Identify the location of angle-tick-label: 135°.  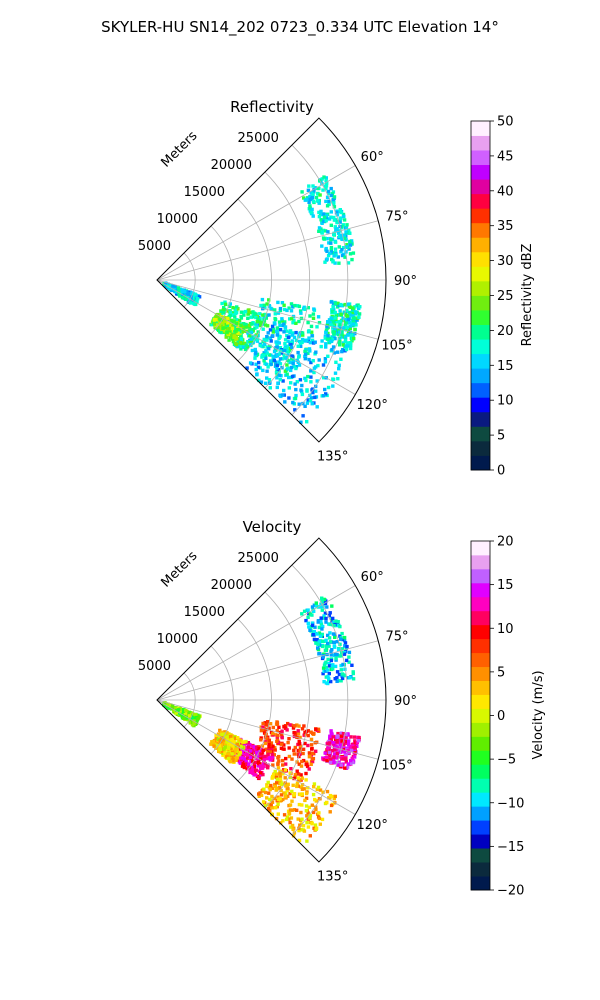
(332, 877).